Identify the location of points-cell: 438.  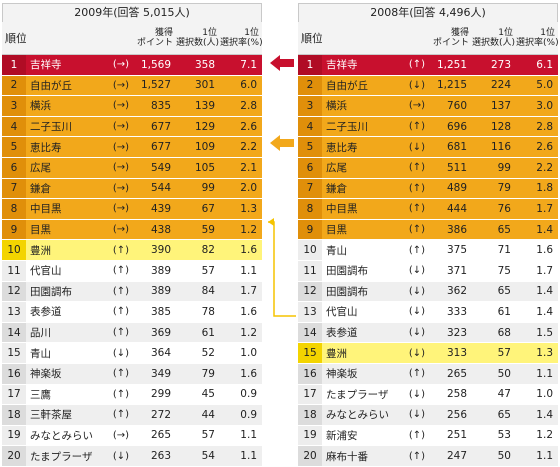
(154, 230).